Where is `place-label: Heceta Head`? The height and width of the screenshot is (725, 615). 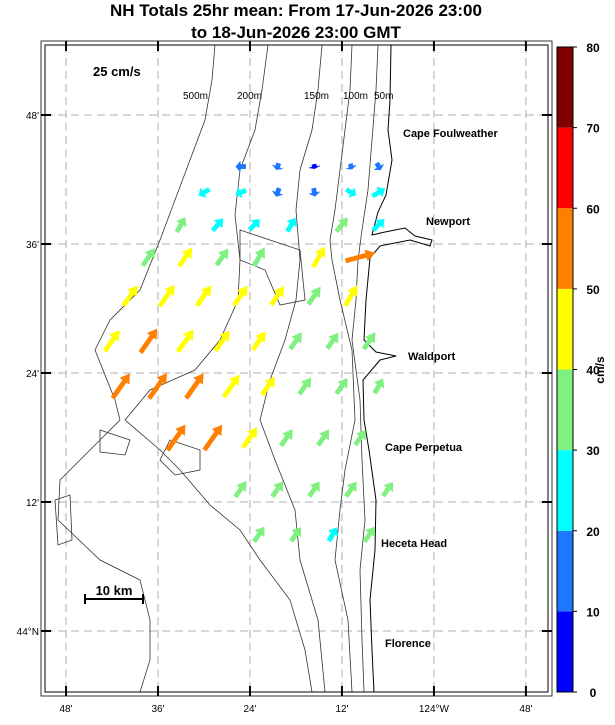 place-label: Heceta Head is located at coordinates (414, 544).